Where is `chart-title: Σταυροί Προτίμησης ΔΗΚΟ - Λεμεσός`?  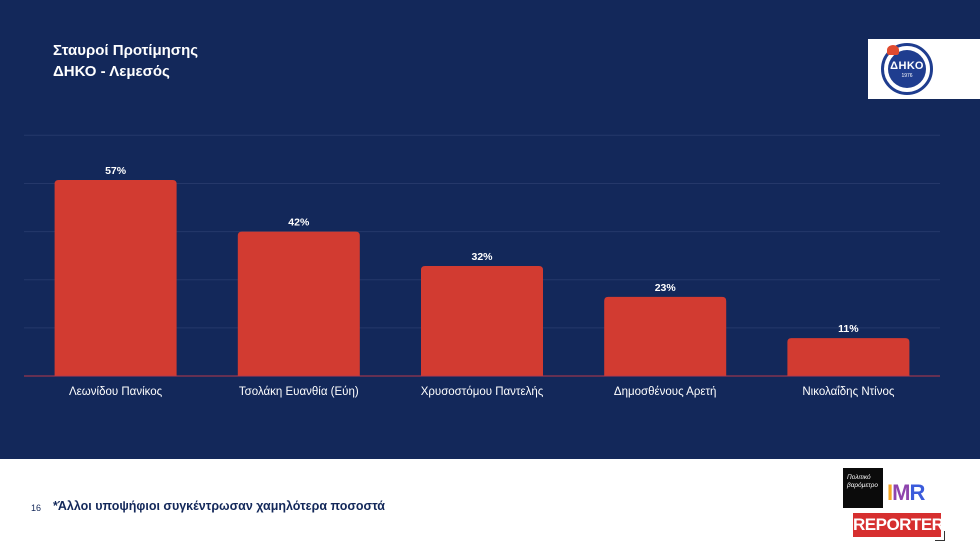
chart-title: Σταυροί Προτίμησης ΔΗΚΟ - Λεμεσός is located at coordinates (125, 61).